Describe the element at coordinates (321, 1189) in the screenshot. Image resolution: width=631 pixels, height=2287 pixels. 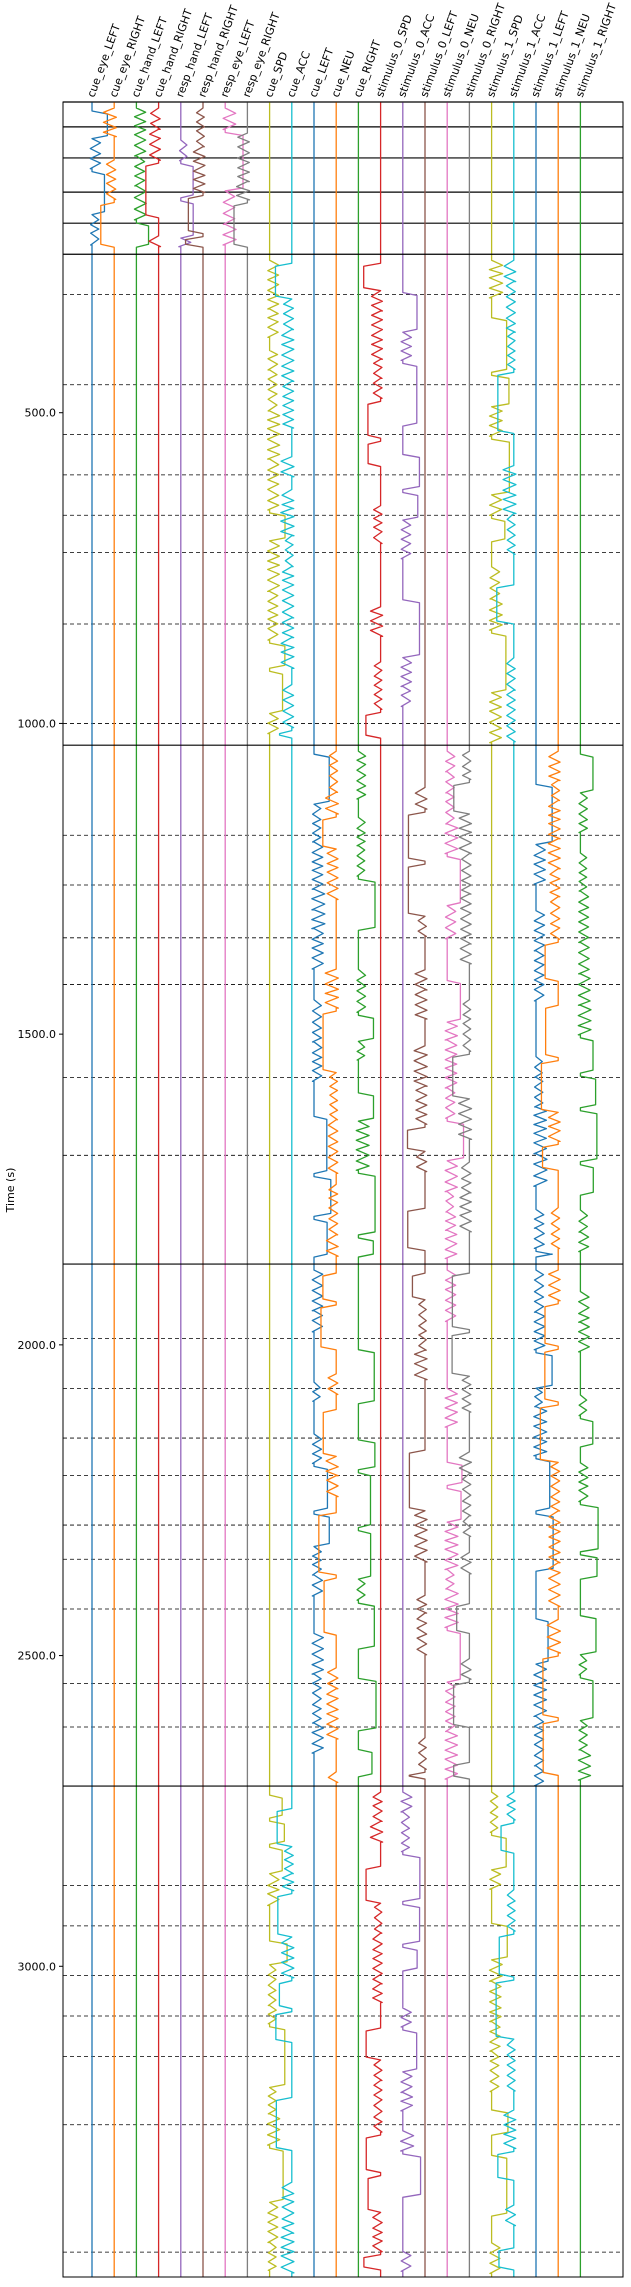
I see `trace-cue-left` at that location.